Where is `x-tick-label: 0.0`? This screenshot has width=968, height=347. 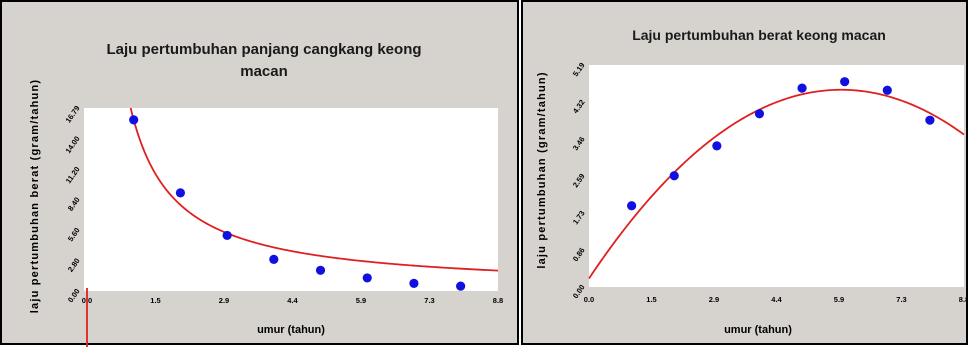 x-tick-label: 0.0 is located at coordinates (589, 299).